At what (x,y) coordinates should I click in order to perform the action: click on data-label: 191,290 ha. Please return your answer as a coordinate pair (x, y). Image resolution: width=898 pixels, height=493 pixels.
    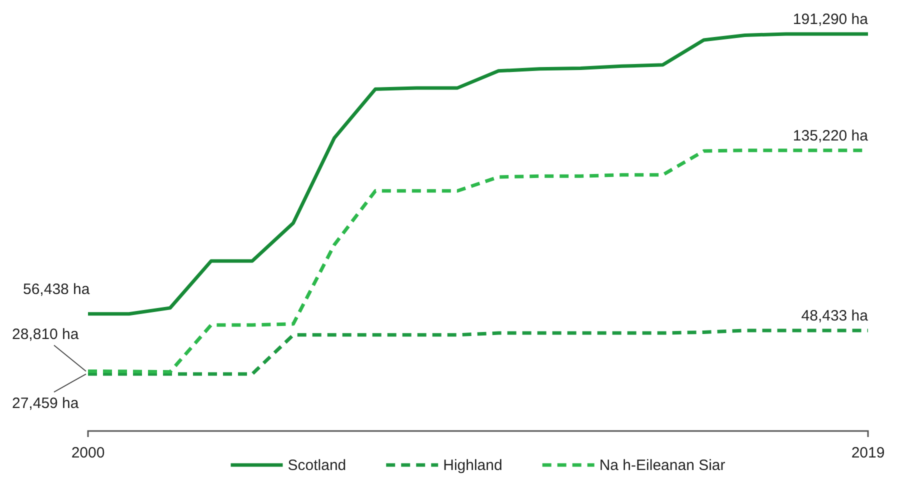
    Looking at the image, I should click on (830, 19).